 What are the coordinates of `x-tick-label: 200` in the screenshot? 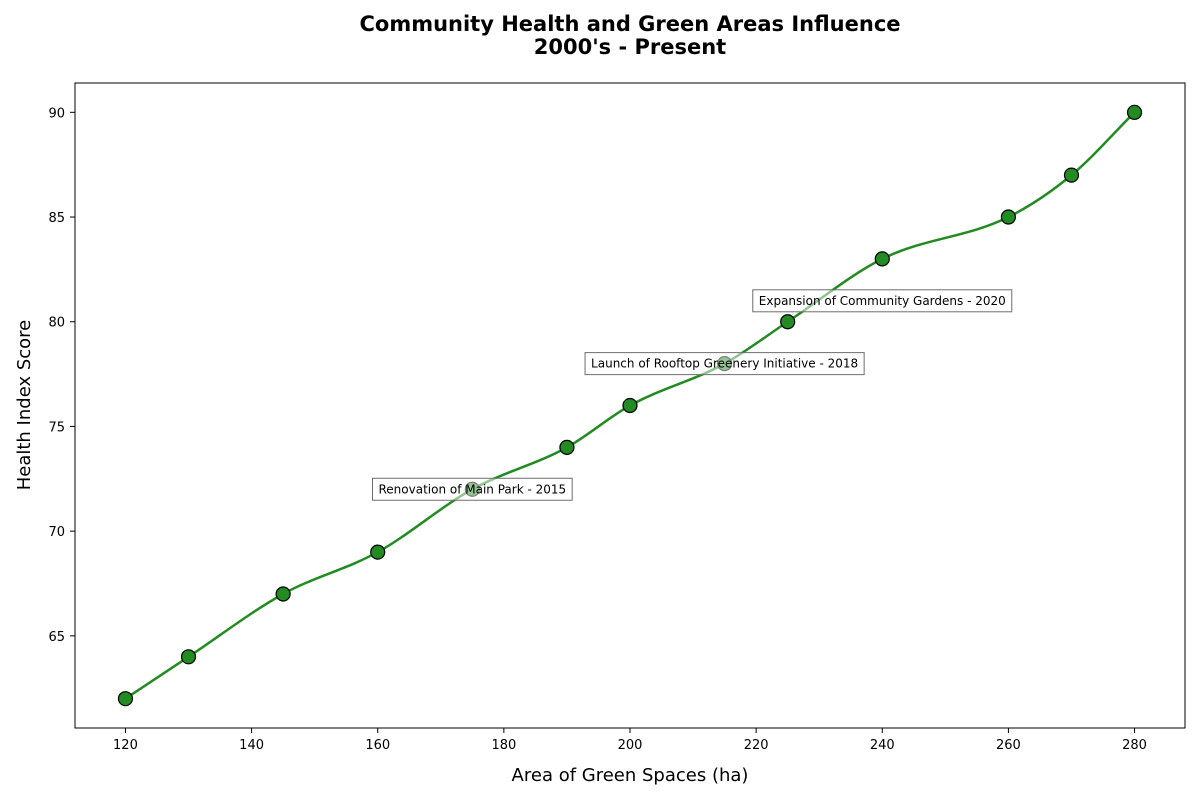 It's located at (630, 745).